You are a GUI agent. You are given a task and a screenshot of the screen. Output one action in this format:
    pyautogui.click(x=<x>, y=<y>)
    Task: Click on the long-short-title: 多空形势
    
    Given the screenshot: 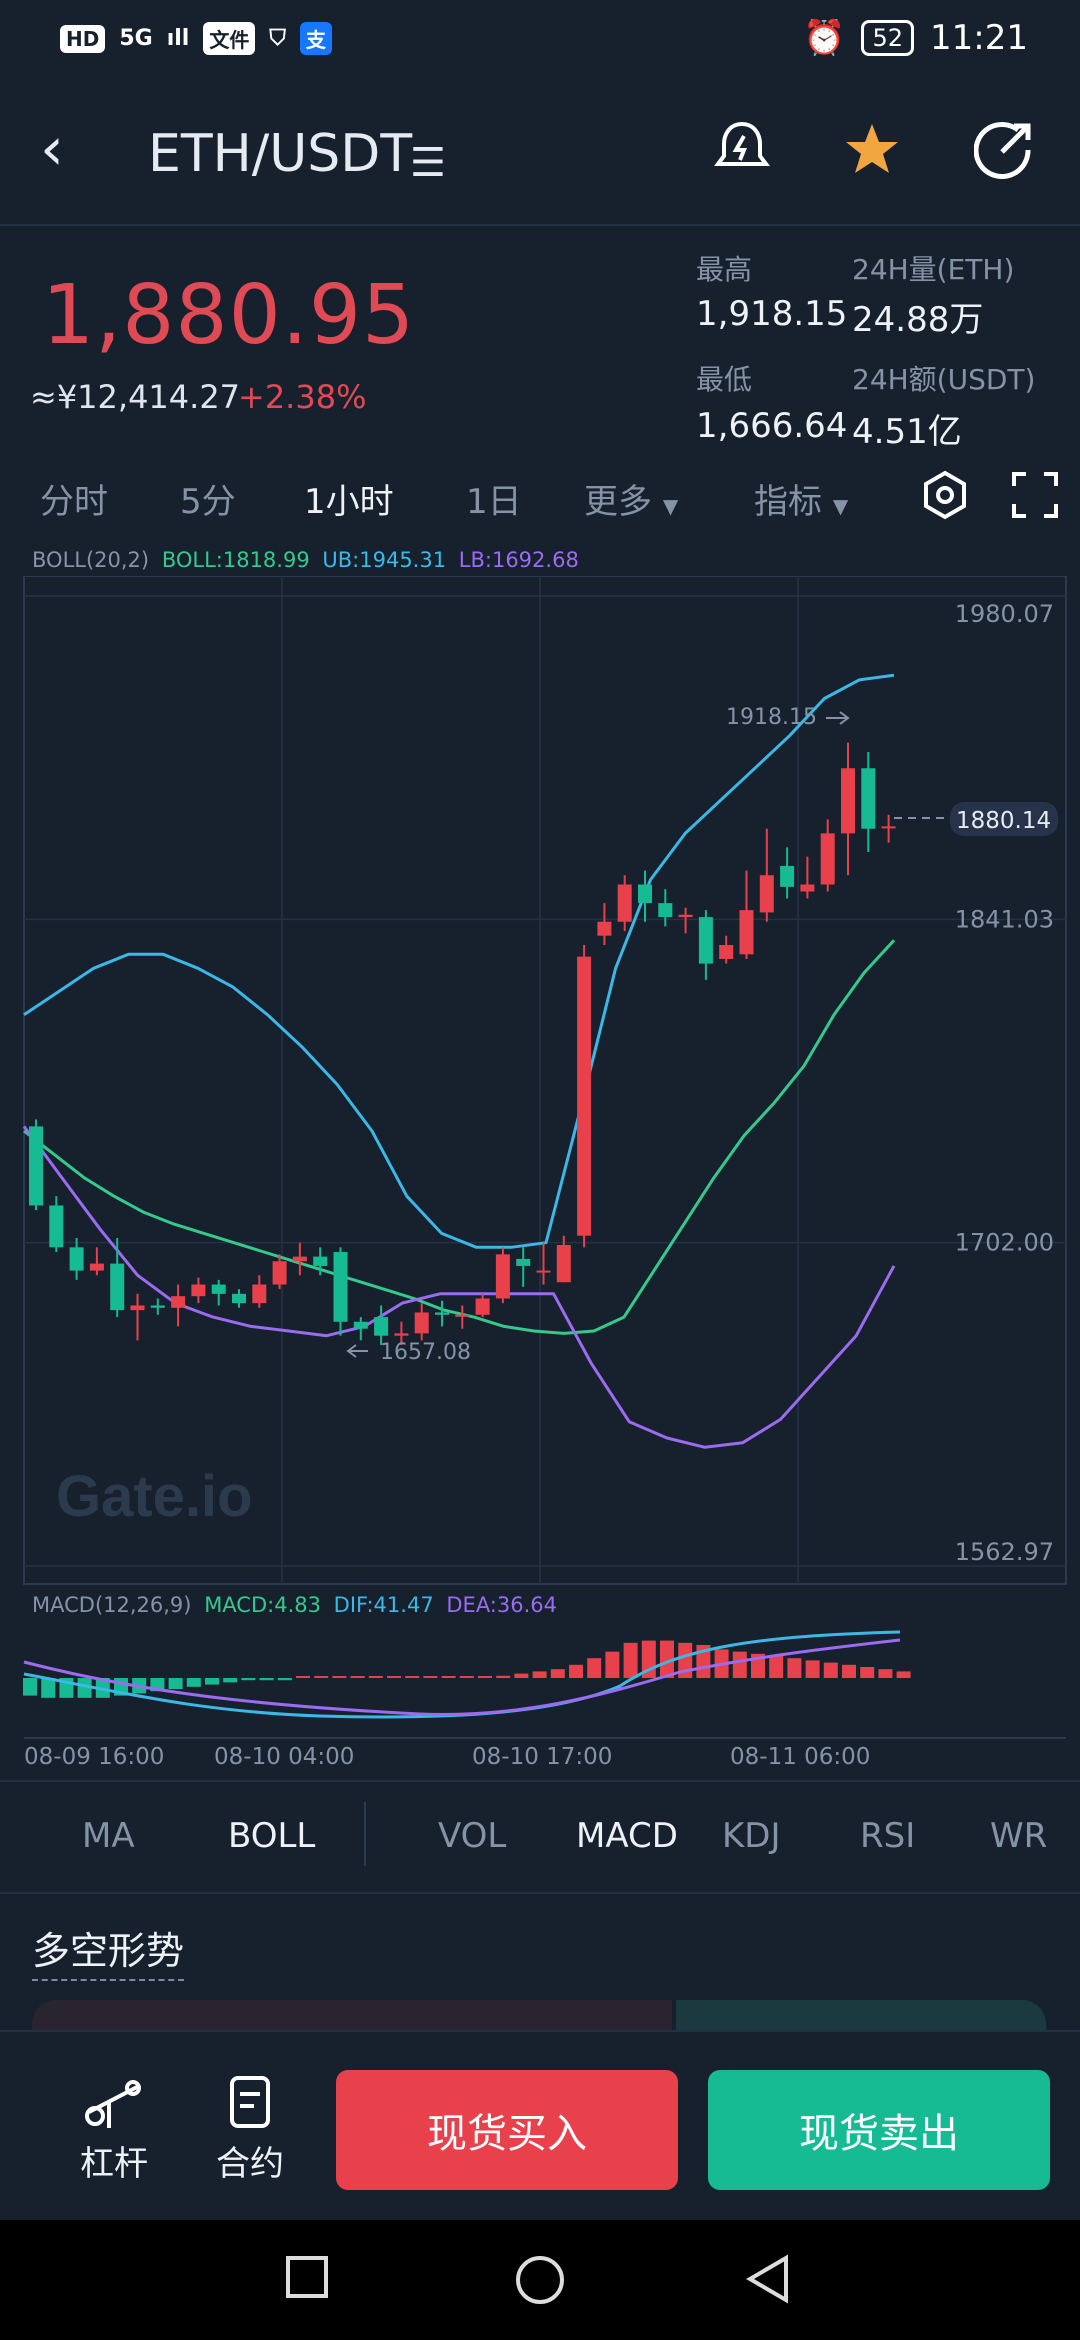 What is the action you would take?
    pyautogui.click(x=108, y=1950)
    